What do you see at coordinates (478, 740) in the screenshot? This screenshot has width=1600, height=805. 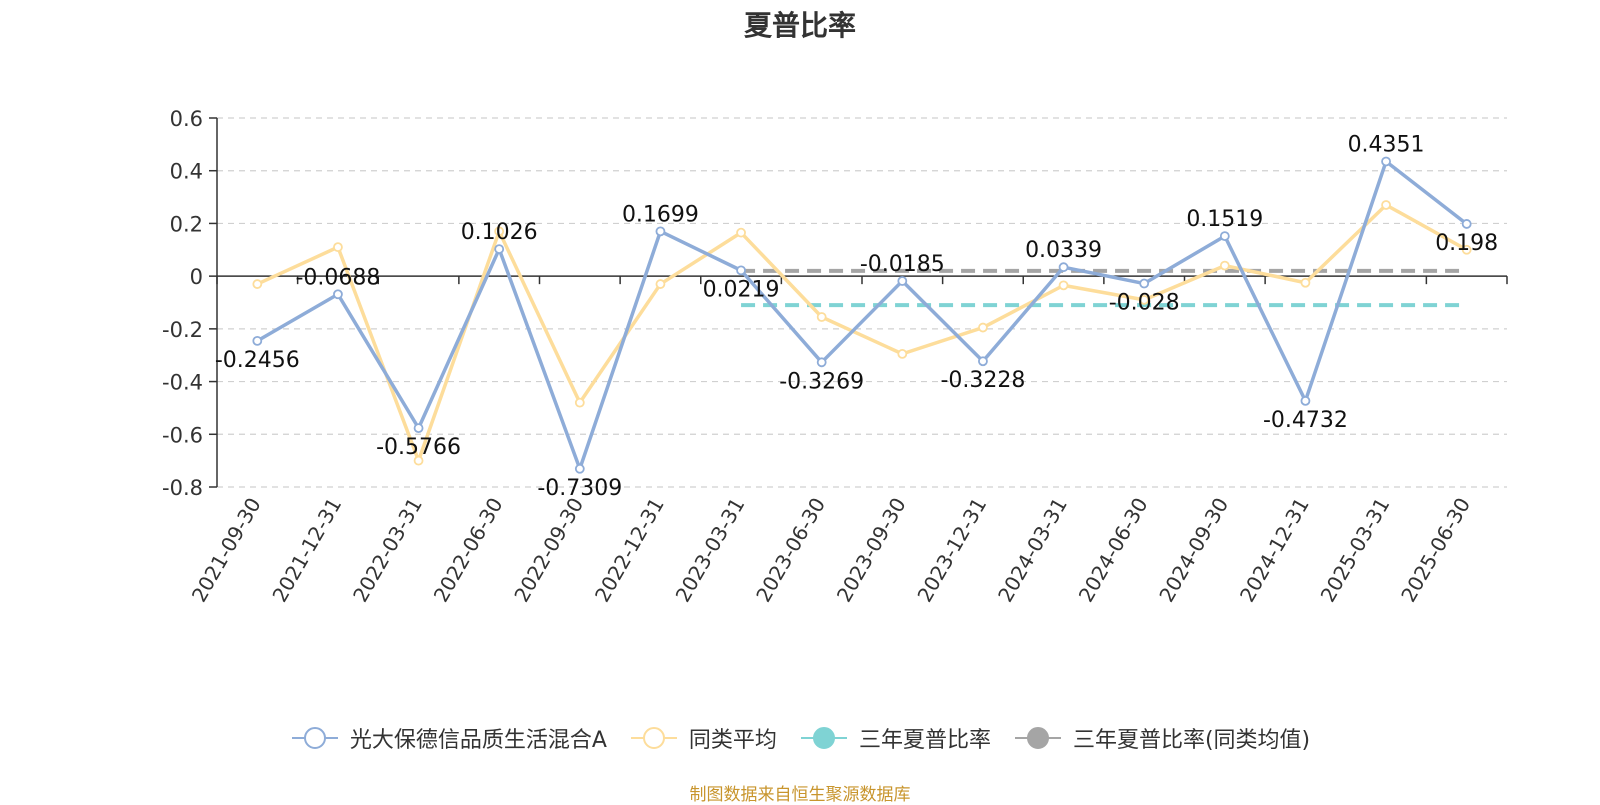 I see `legend-fund-label: 光大保德信品质生活混合A` at bounding box center [478, 740].